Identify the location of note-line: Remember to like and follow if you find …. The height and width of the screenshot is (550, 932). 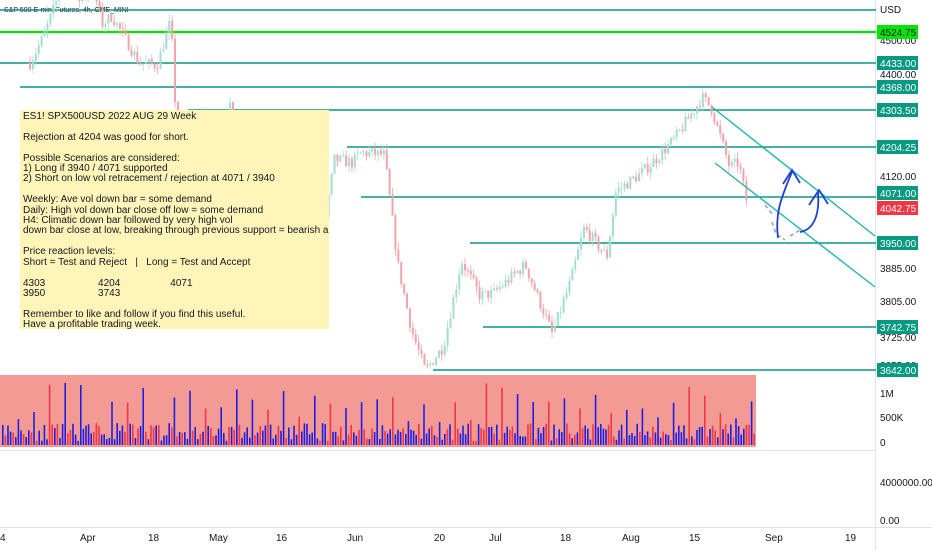
(134, 314).